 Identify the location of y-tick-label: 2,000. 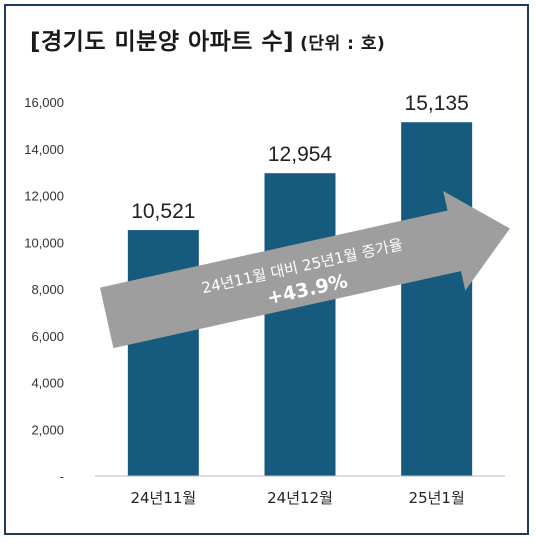
(47, 429).